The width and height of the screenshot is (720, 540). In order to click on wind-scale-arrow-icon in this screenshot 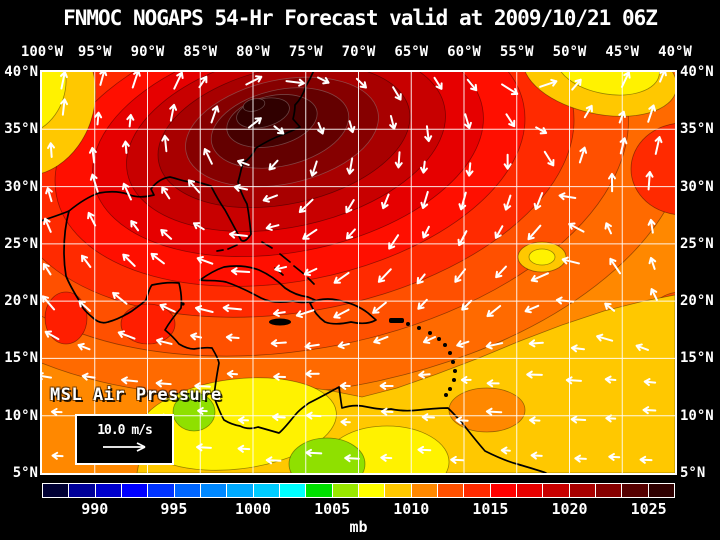, I will do `click(123, 447)`.